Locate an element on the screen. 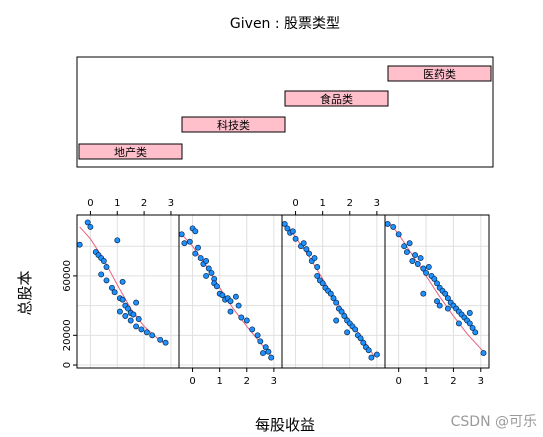 The width and height of the screenshot is (543, 437). y-tick-label-2: 60000 is located at coordinates (67, 276).